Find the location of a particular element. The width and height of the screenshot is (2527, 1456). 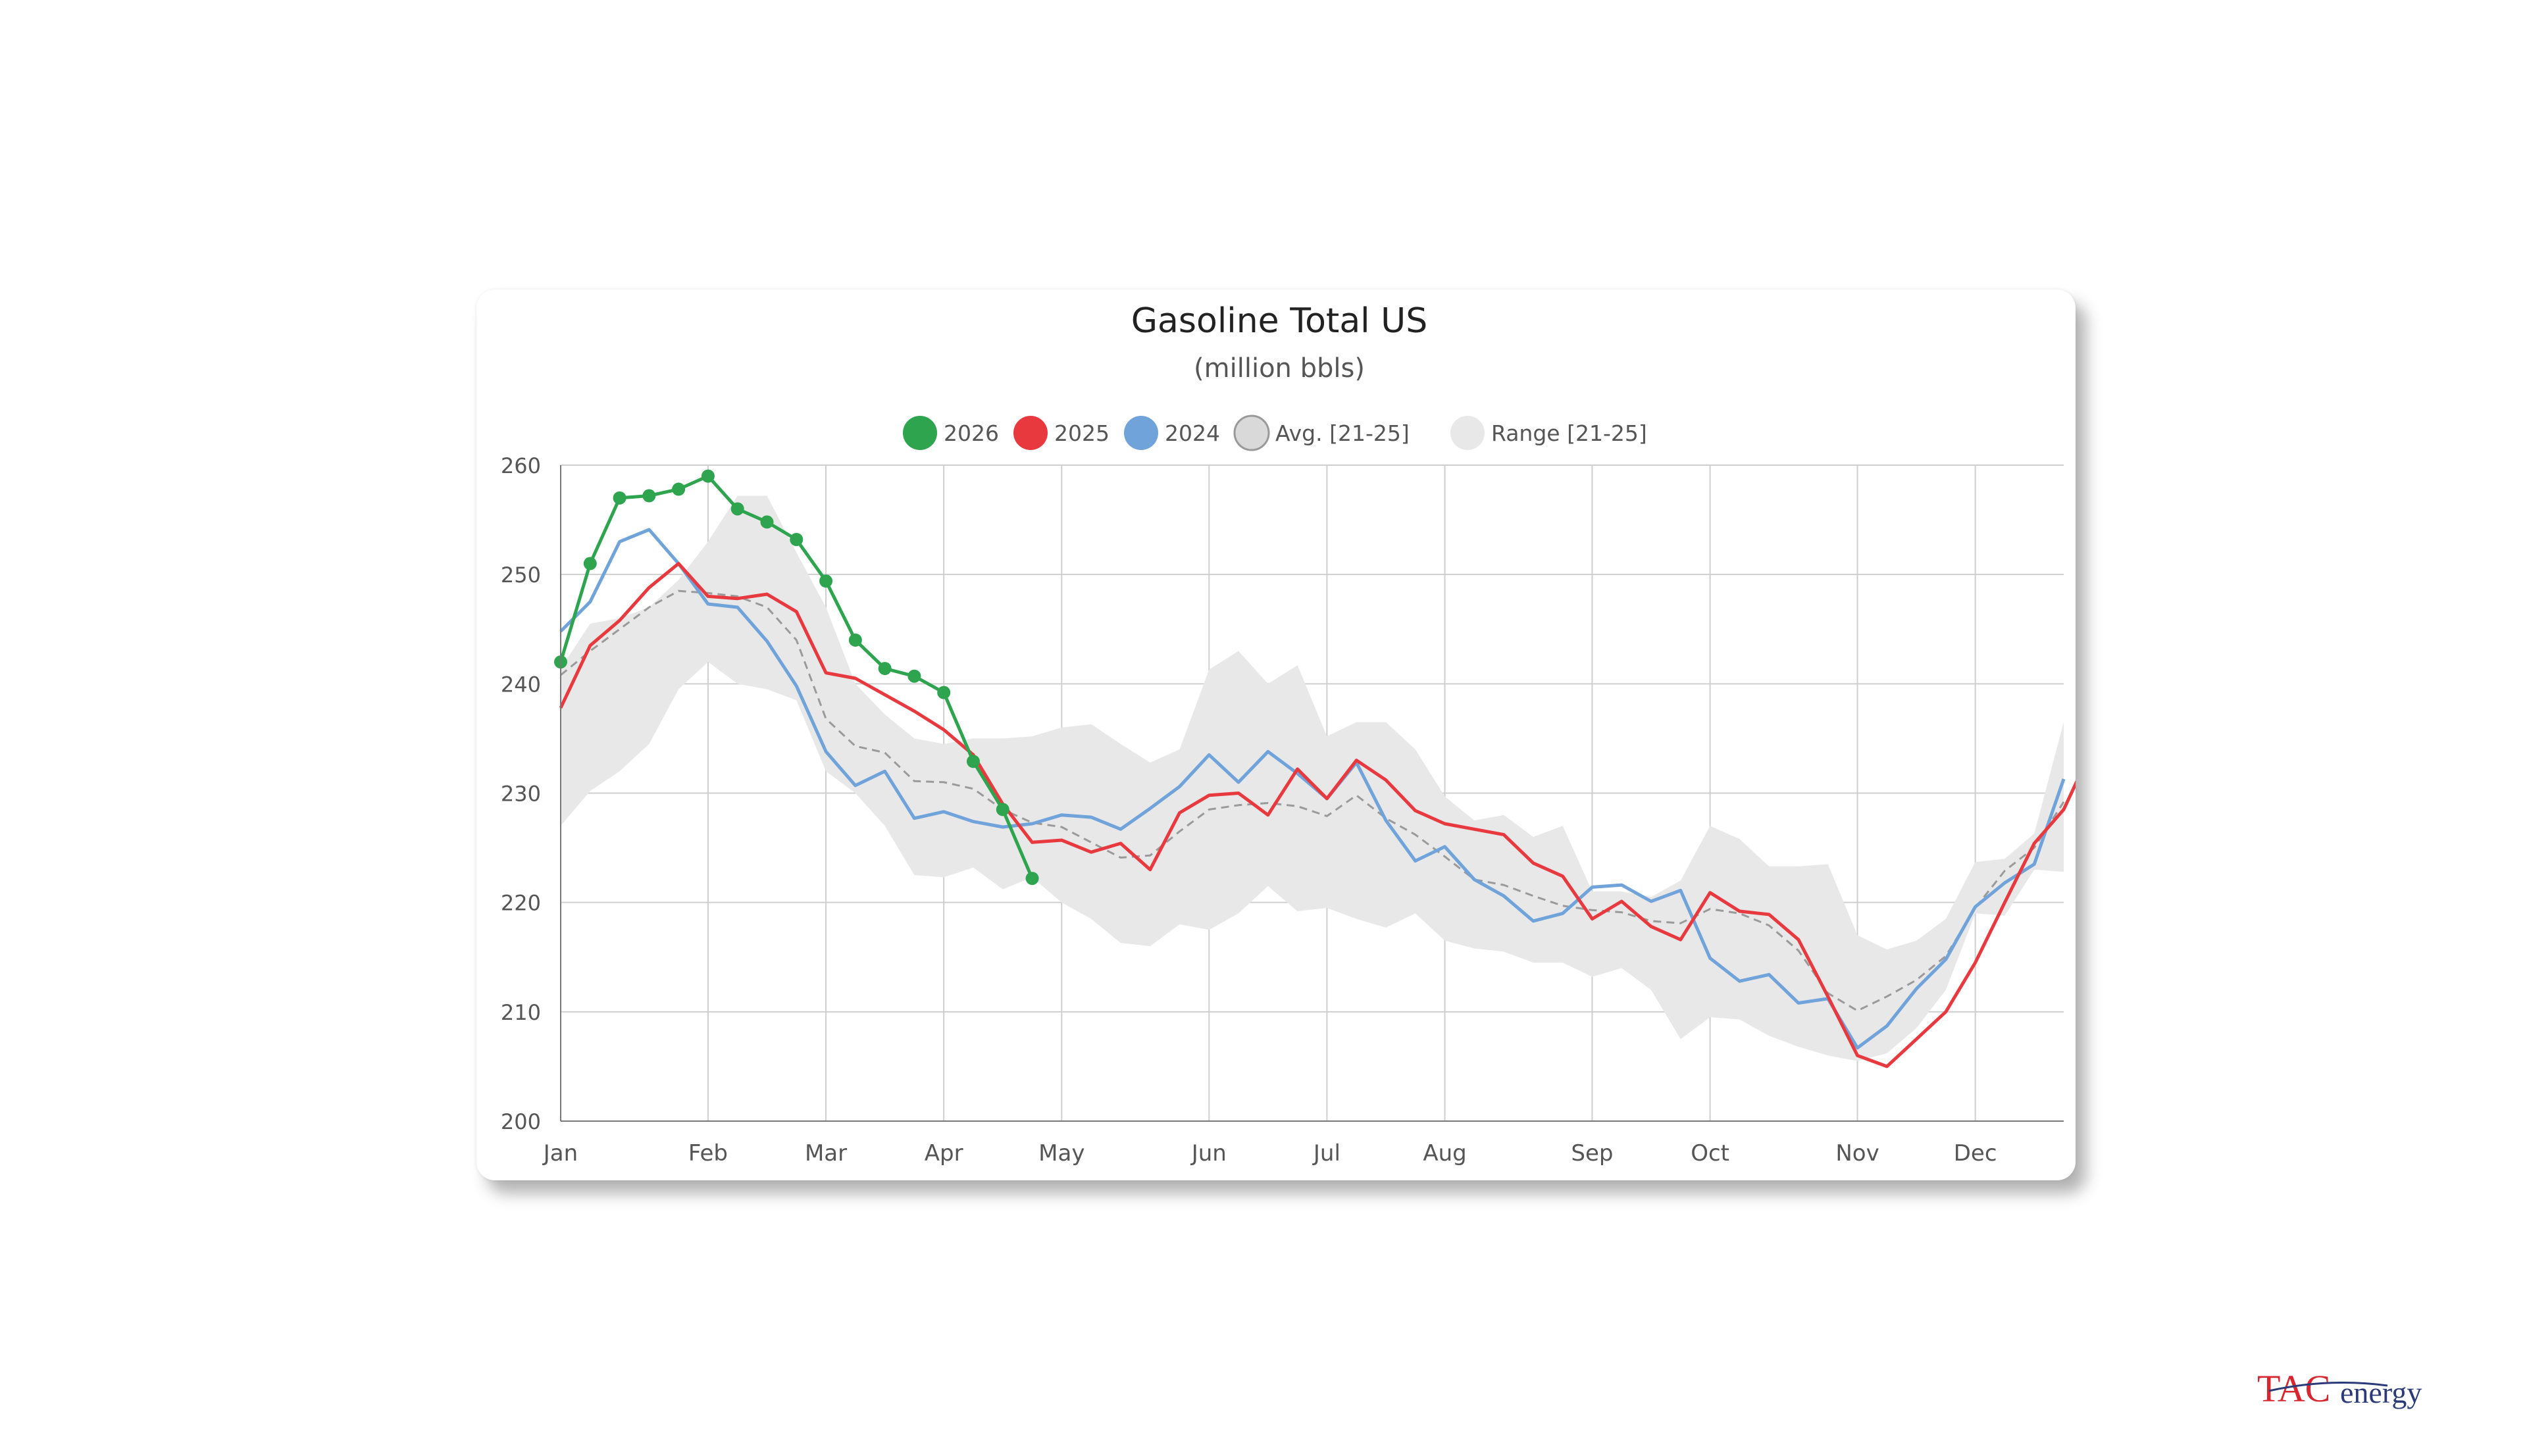

x-tick-label: Aug is located at coordinates (1444, 1153).